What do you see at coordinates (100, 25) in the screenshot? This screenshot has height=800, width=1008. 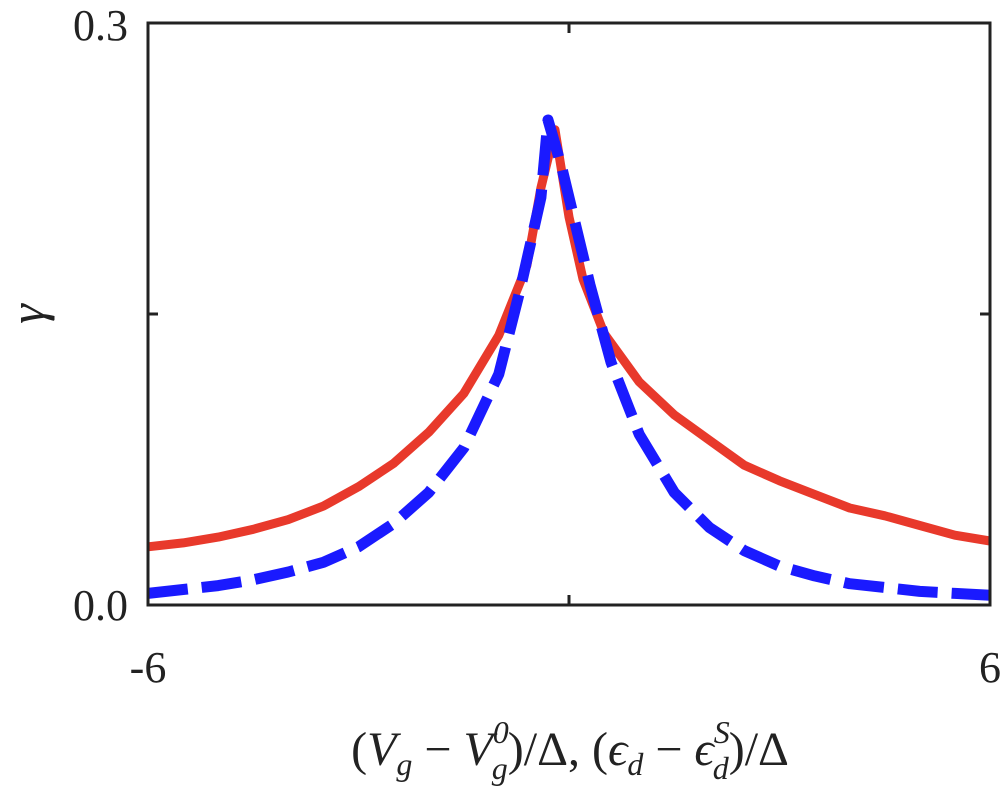 I see `y-tick-label-top: 0.3` at bounding box center [100, 25].